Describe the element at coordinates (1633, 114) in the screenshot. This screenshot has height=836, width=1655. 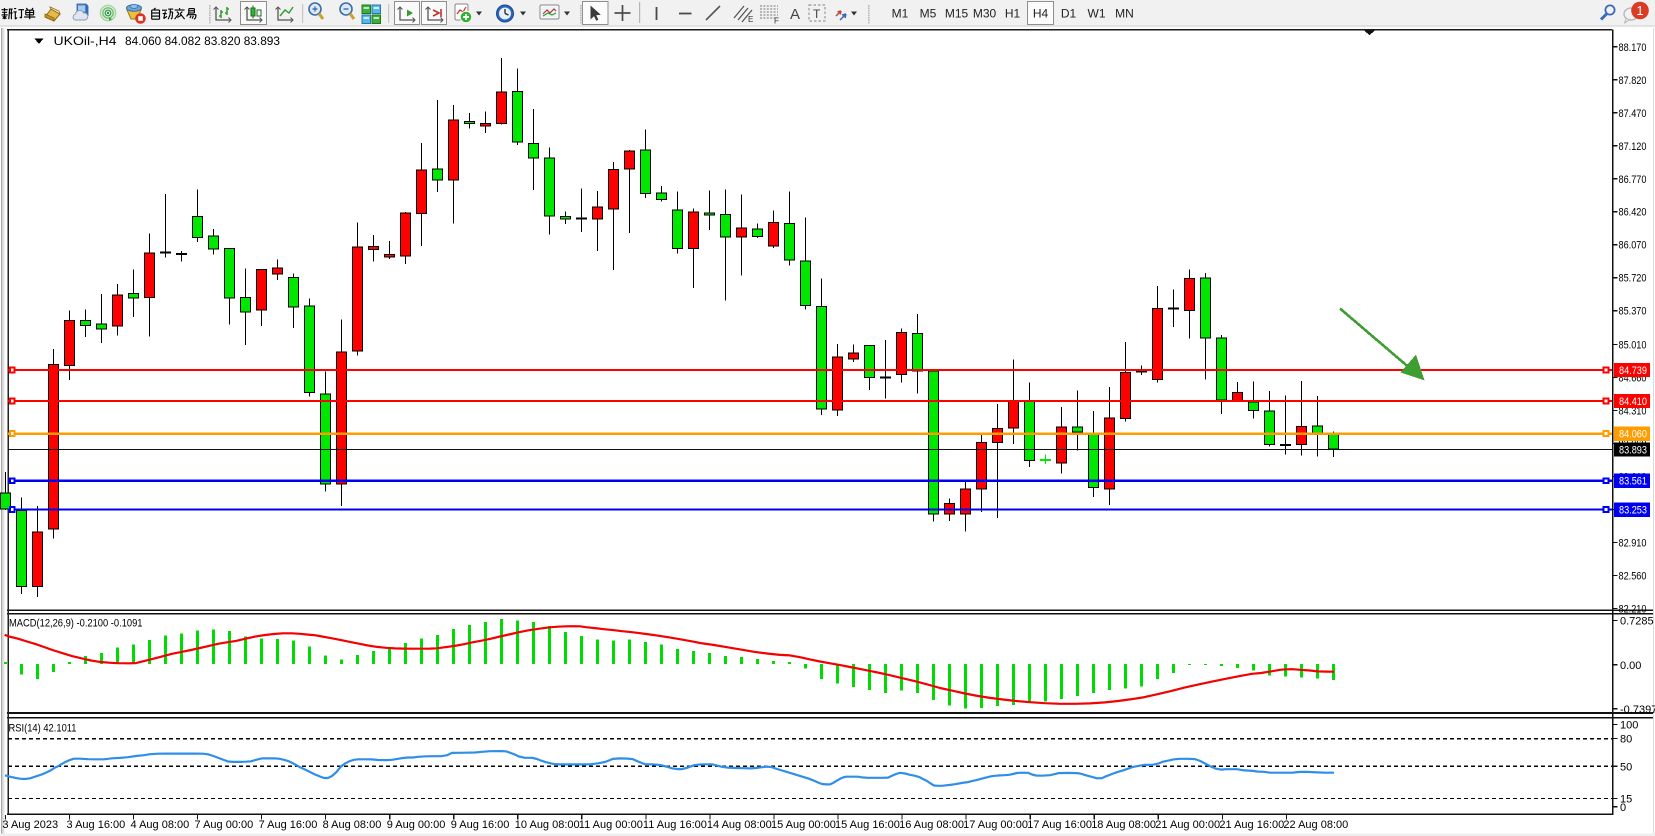
I see `svg-text: 87.470` at that location.